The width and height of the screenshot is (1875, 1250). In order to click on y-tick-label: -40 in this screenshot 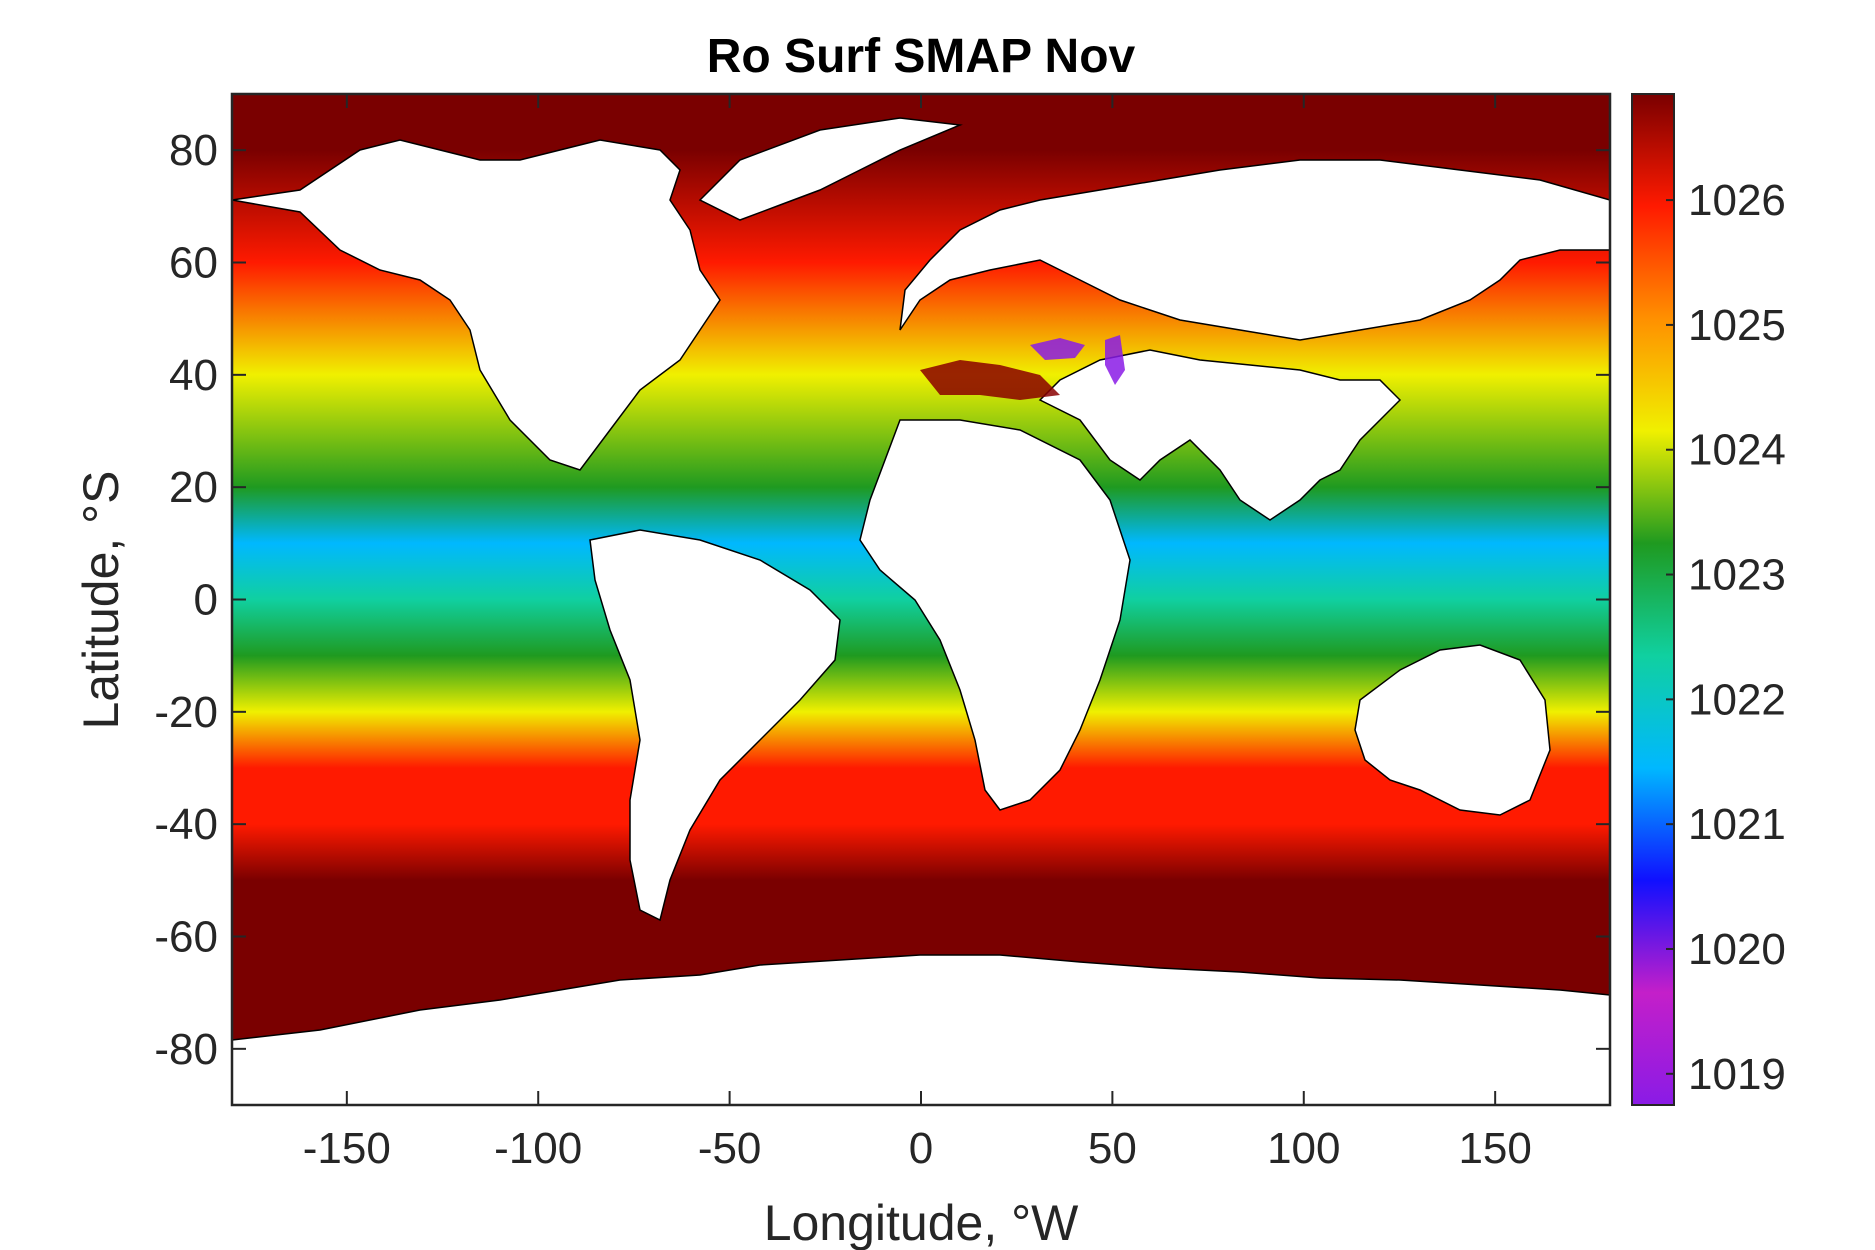, I will do `click(186, 824)`.